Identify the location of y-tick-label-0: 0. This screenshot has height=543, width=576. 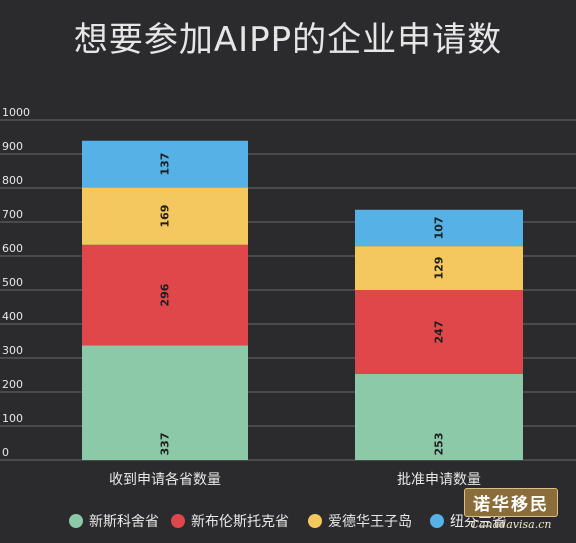
(5, 452).